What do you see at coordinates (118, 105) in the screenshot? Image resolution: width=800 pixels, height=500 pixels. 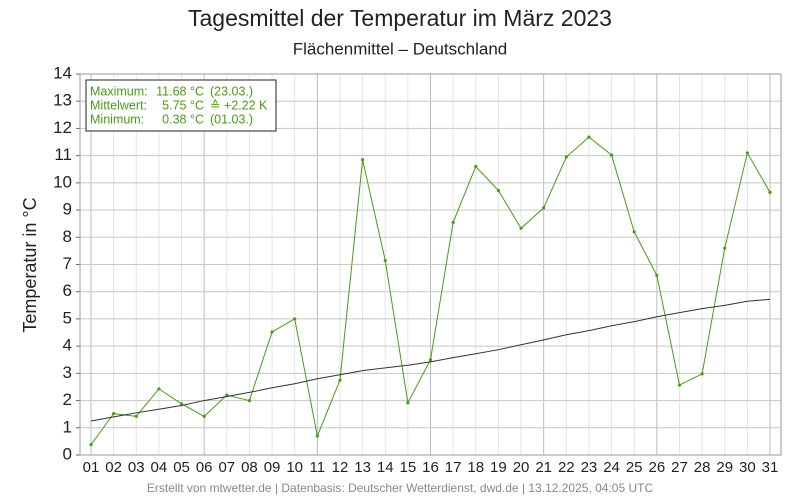 I see `annotation-text: Mittelwert:` at bounding box center [118, 105].